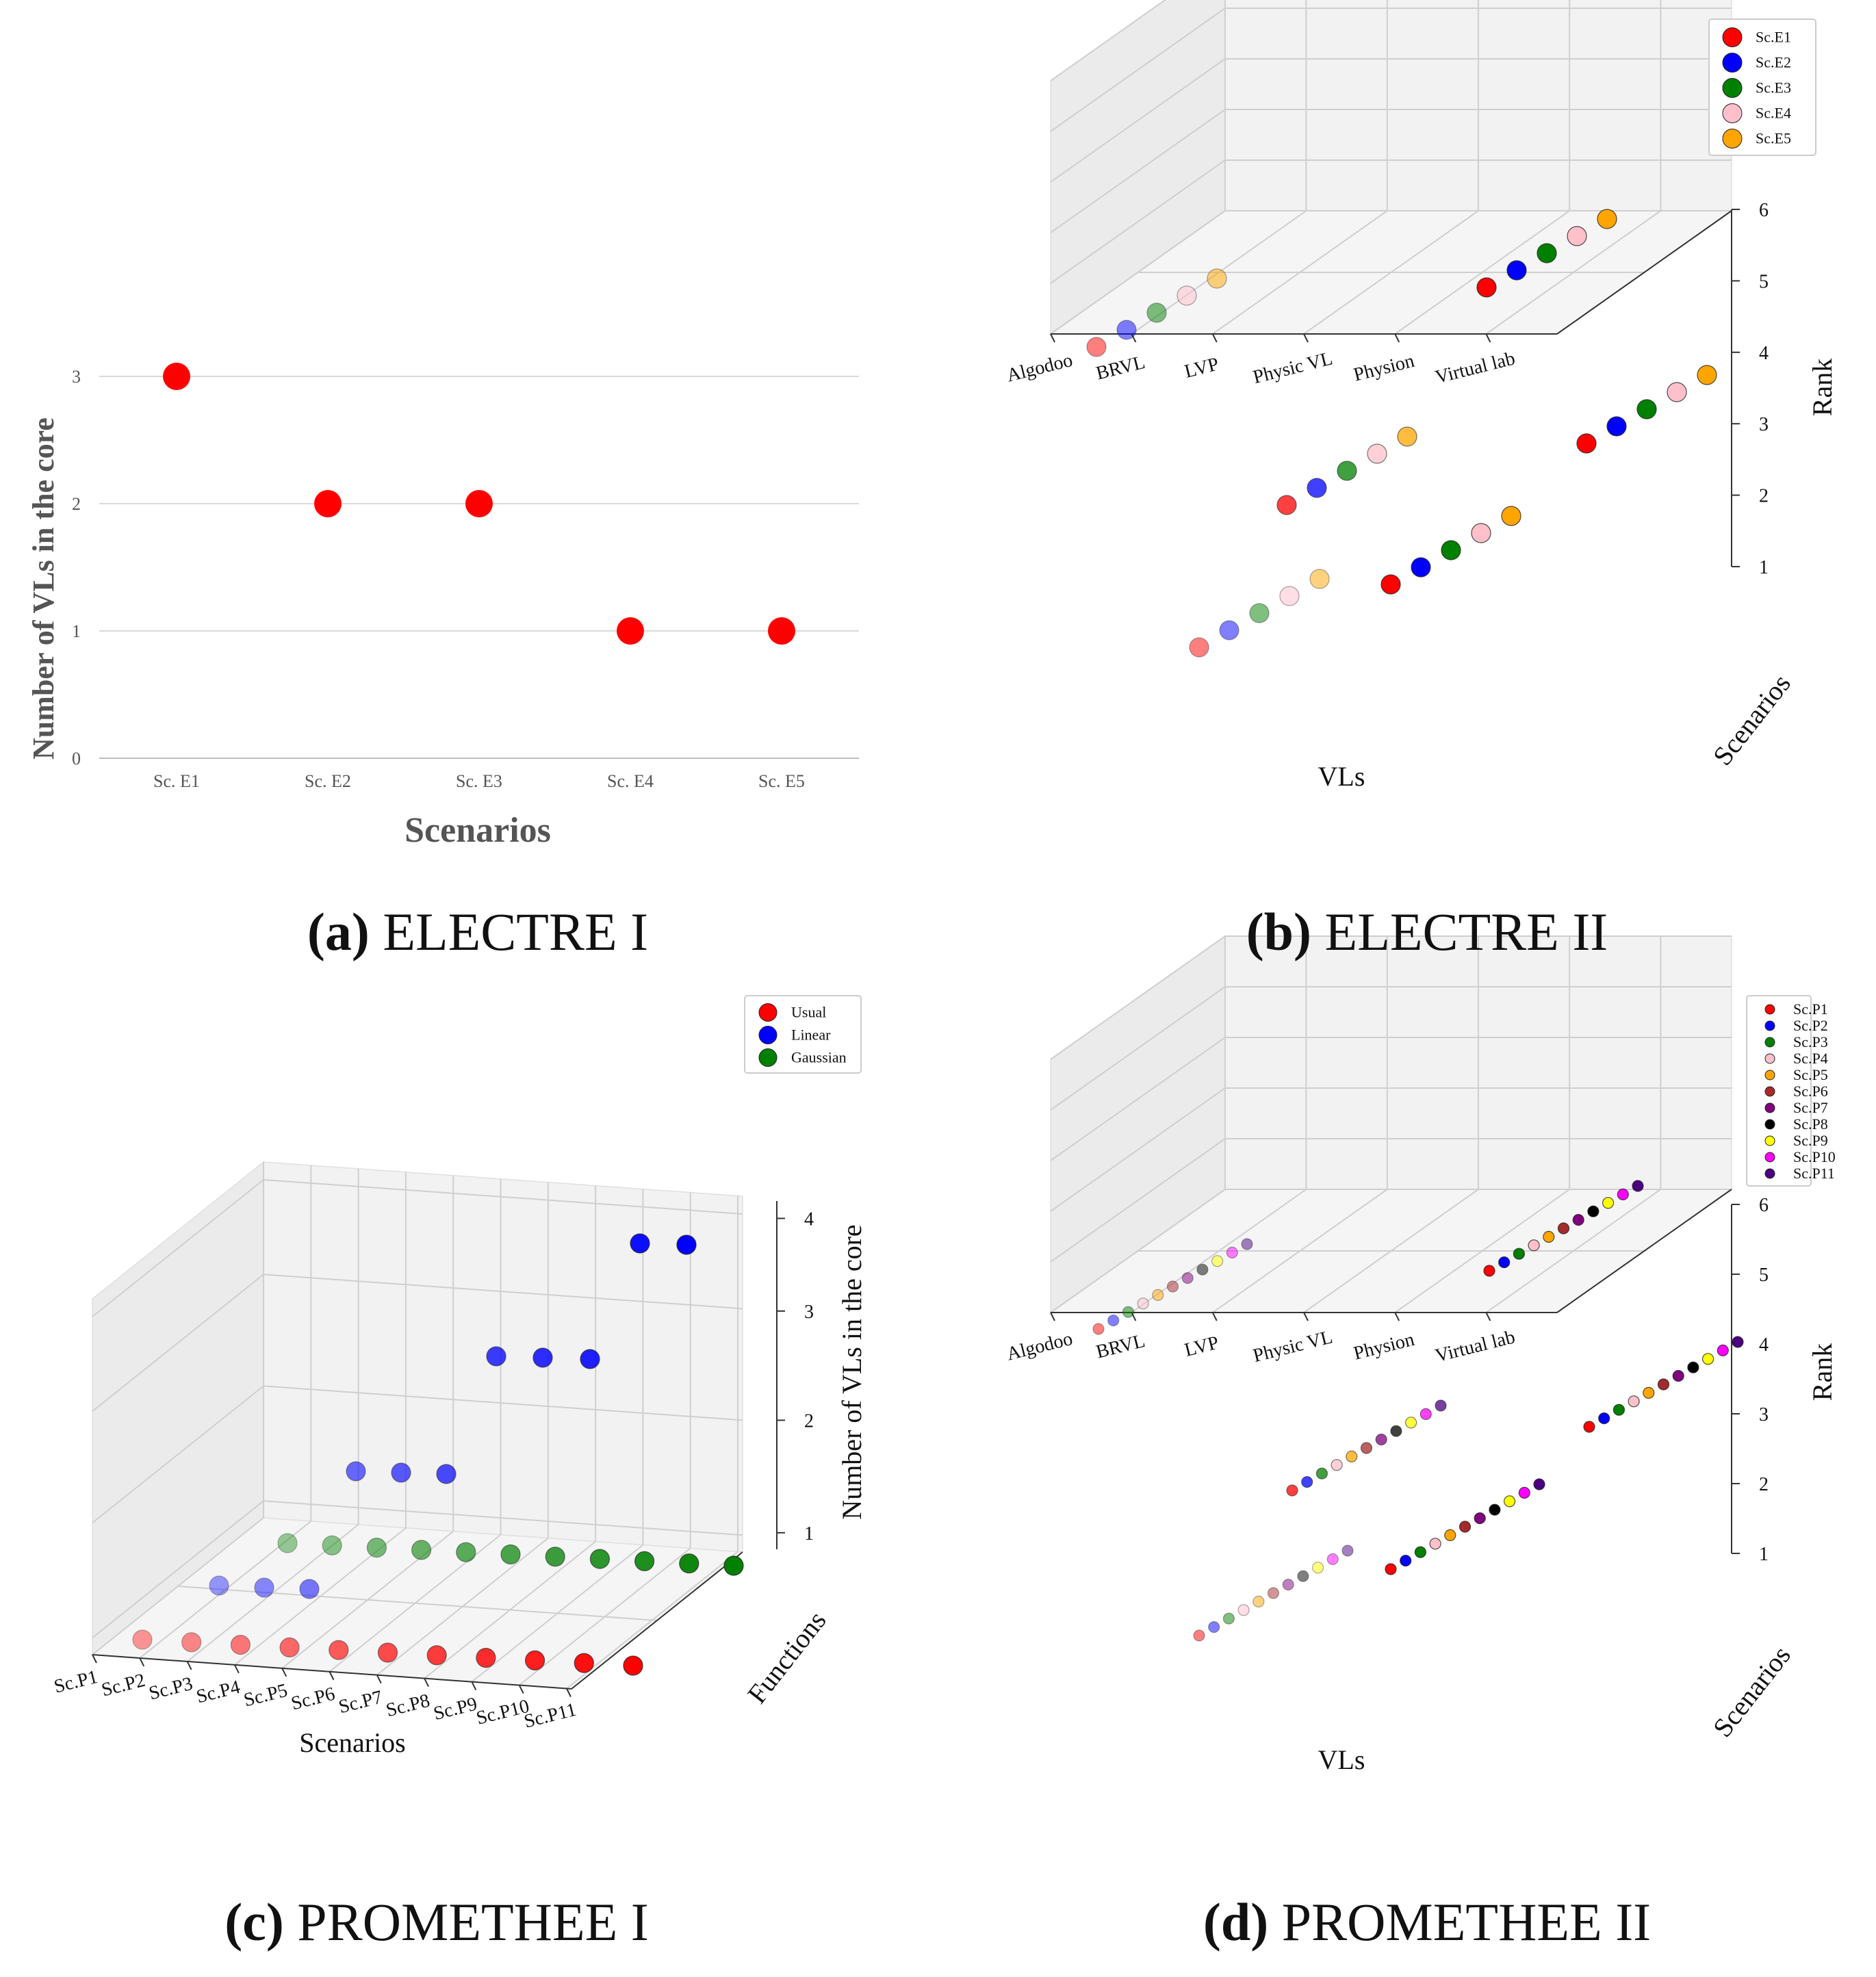 This screenshot has width=1876, height=1977. Describe the element at coordinates (1815, 1156) in the screenshot. I see `panel-d-legend-label: Sc.P10` at that location.